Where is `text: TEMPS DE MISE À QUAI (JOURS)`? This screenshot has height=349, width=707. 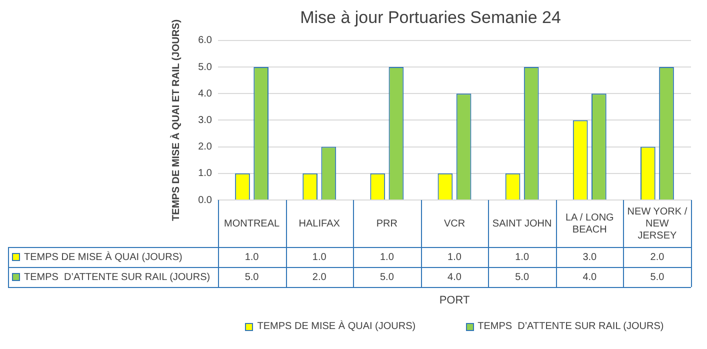 text: TEMPS DE MISE À QUAI (JOURS) is located at coordinates (336, 326).